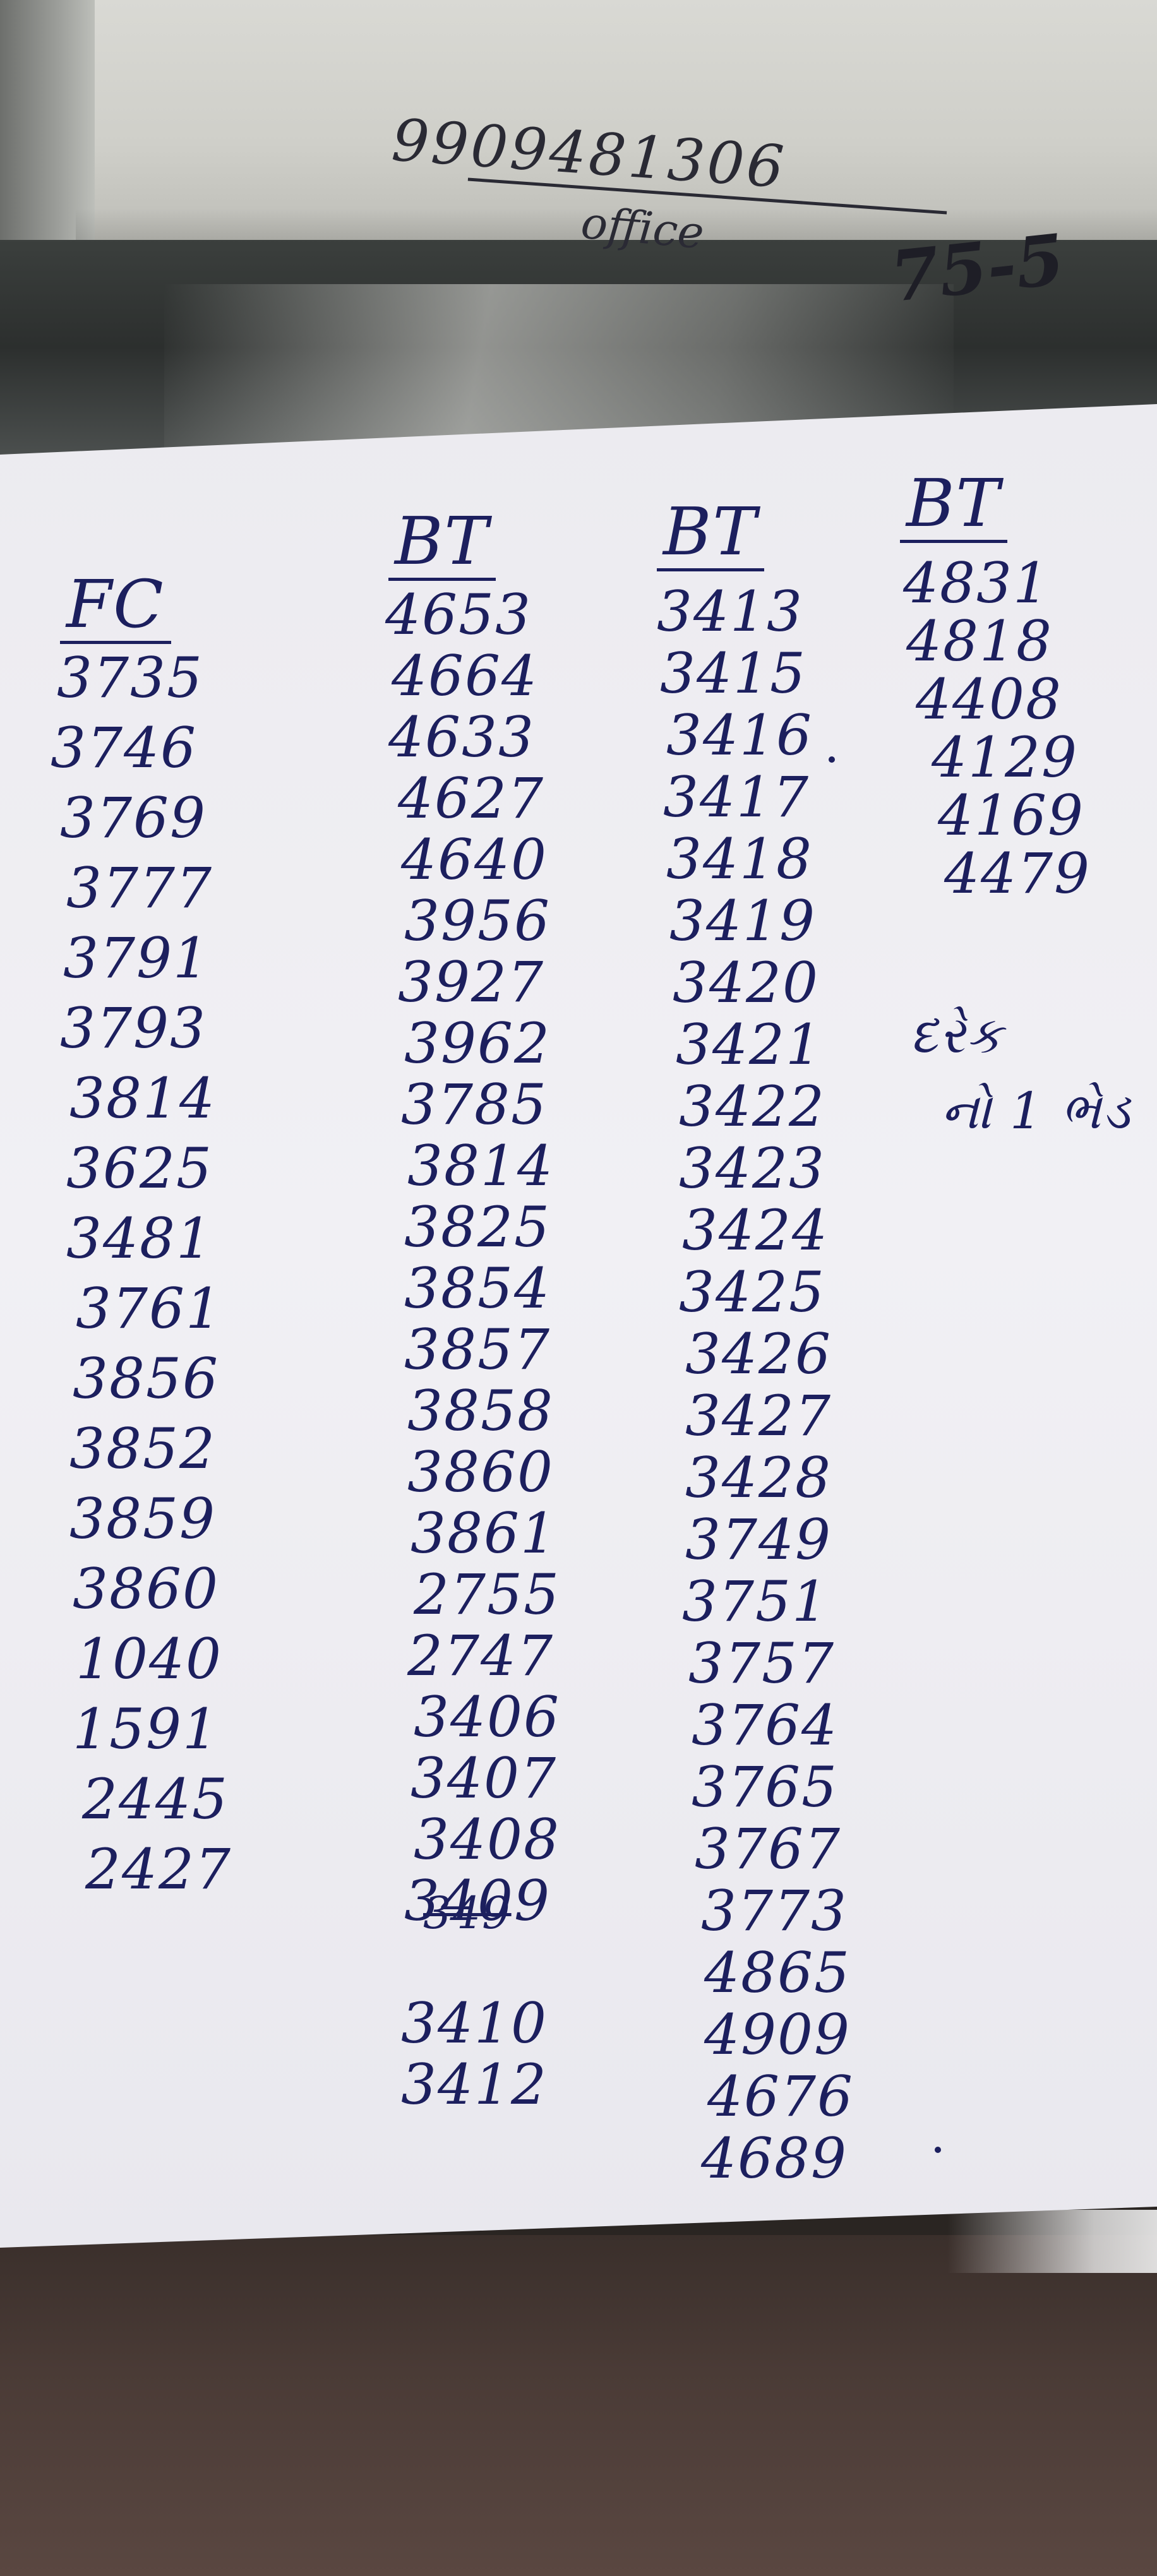 Image resolution: width=1157 pixels, height=2576 pixels. Describe the element at coordinates (755, 1601) in the screenshot. I see `list-item: 3751` at that location.